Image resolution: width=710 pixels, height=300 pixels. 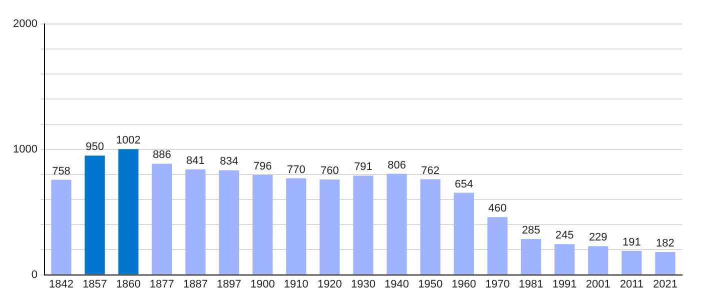 I want to click on data-label: 1002, so click(x=128, y=140).